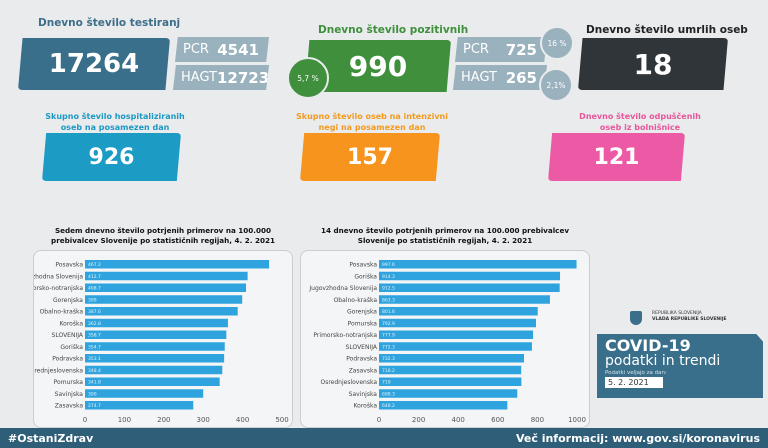 Image resolution: width=768 pixels, height=448 pixels. What do you see at coordinates (388, 324) in the screenshot?
I see `data-label: 792.9` at bounding box center [388, 324].